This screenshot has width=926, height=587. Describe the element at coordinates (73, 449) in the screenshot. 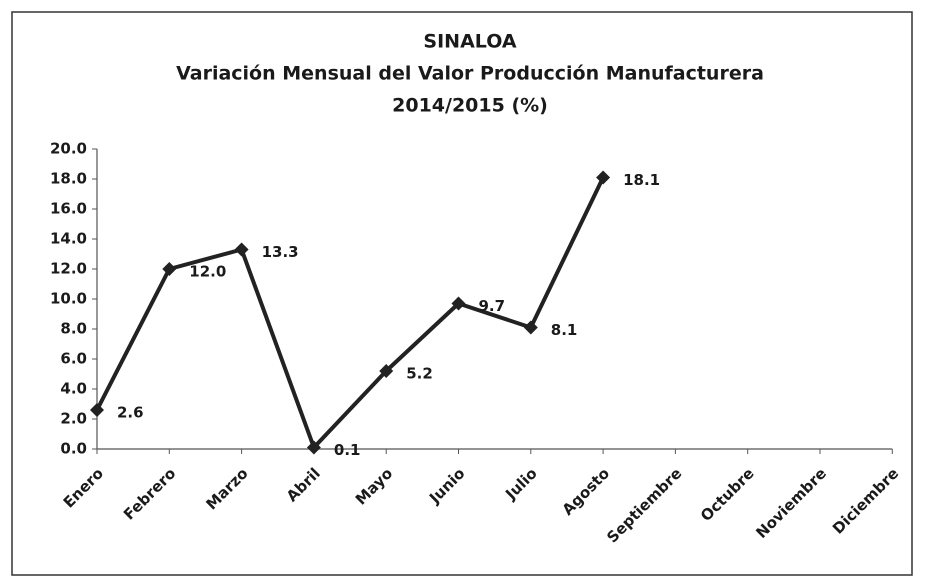

I see `y-tick-label: 0.0` at that location.